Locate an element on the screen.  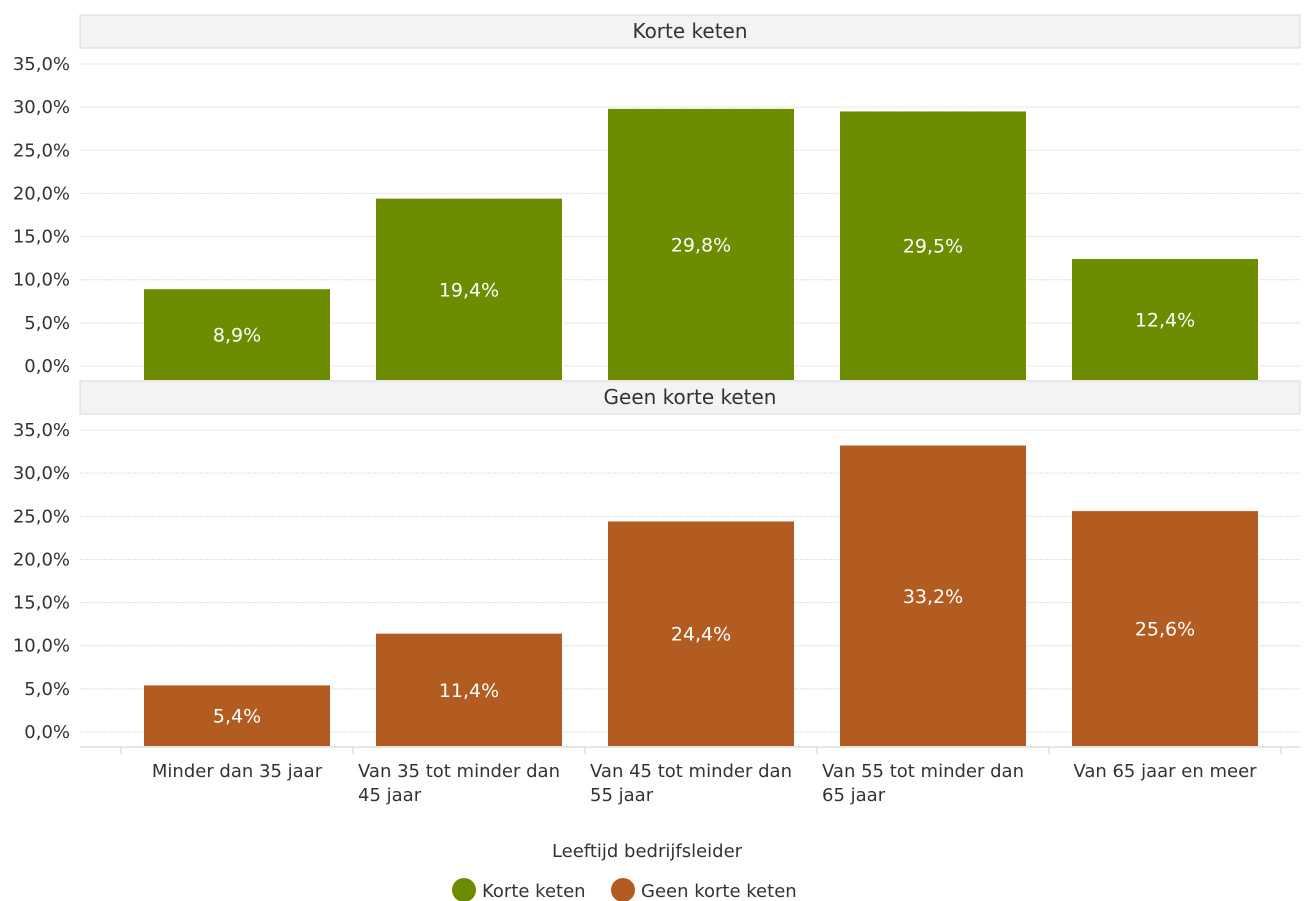
bar-value-label: 29,8% is located at coordinates (701, 245).